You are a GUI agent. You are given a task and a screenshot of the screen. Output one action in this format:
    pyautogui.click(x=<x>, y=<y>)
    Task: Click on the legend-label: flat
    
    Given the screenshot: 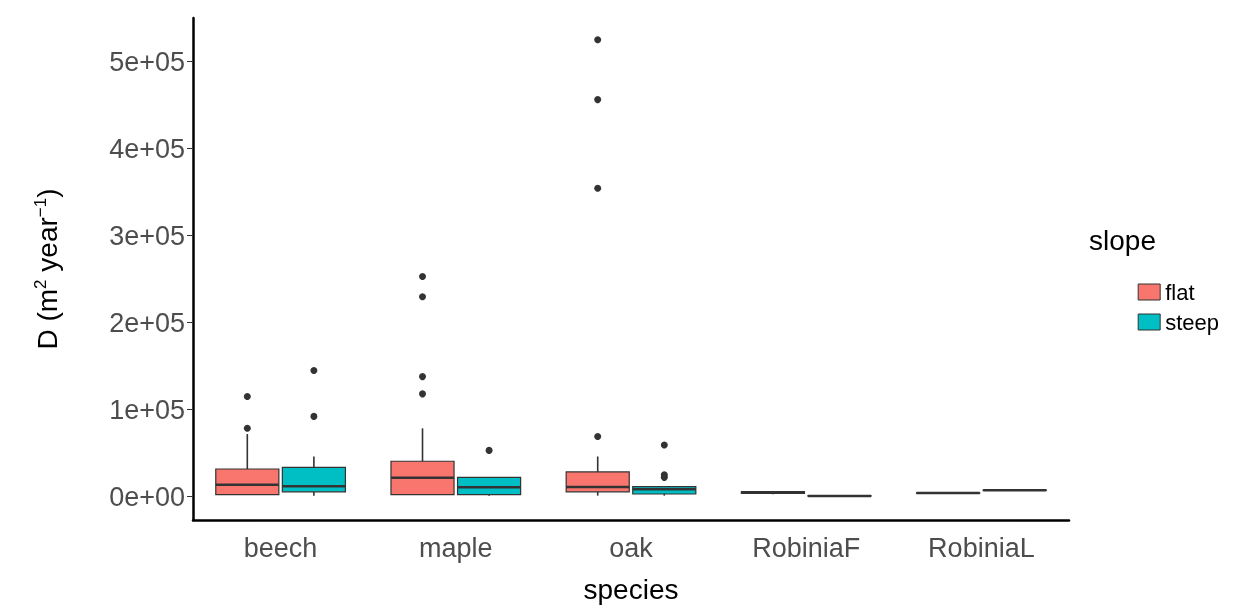 What is the action you would take?
    pyautogui.click(x=1180, y=292)
    